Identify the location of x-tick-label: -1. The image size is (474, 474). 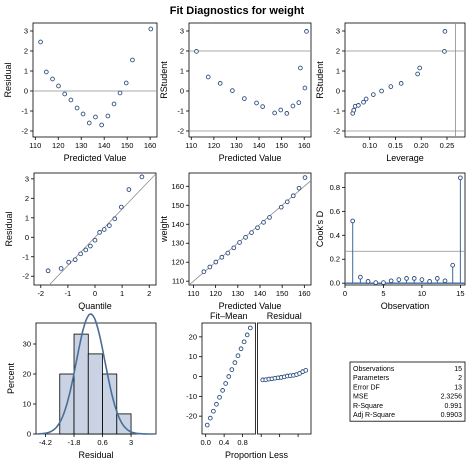
(68, 293).